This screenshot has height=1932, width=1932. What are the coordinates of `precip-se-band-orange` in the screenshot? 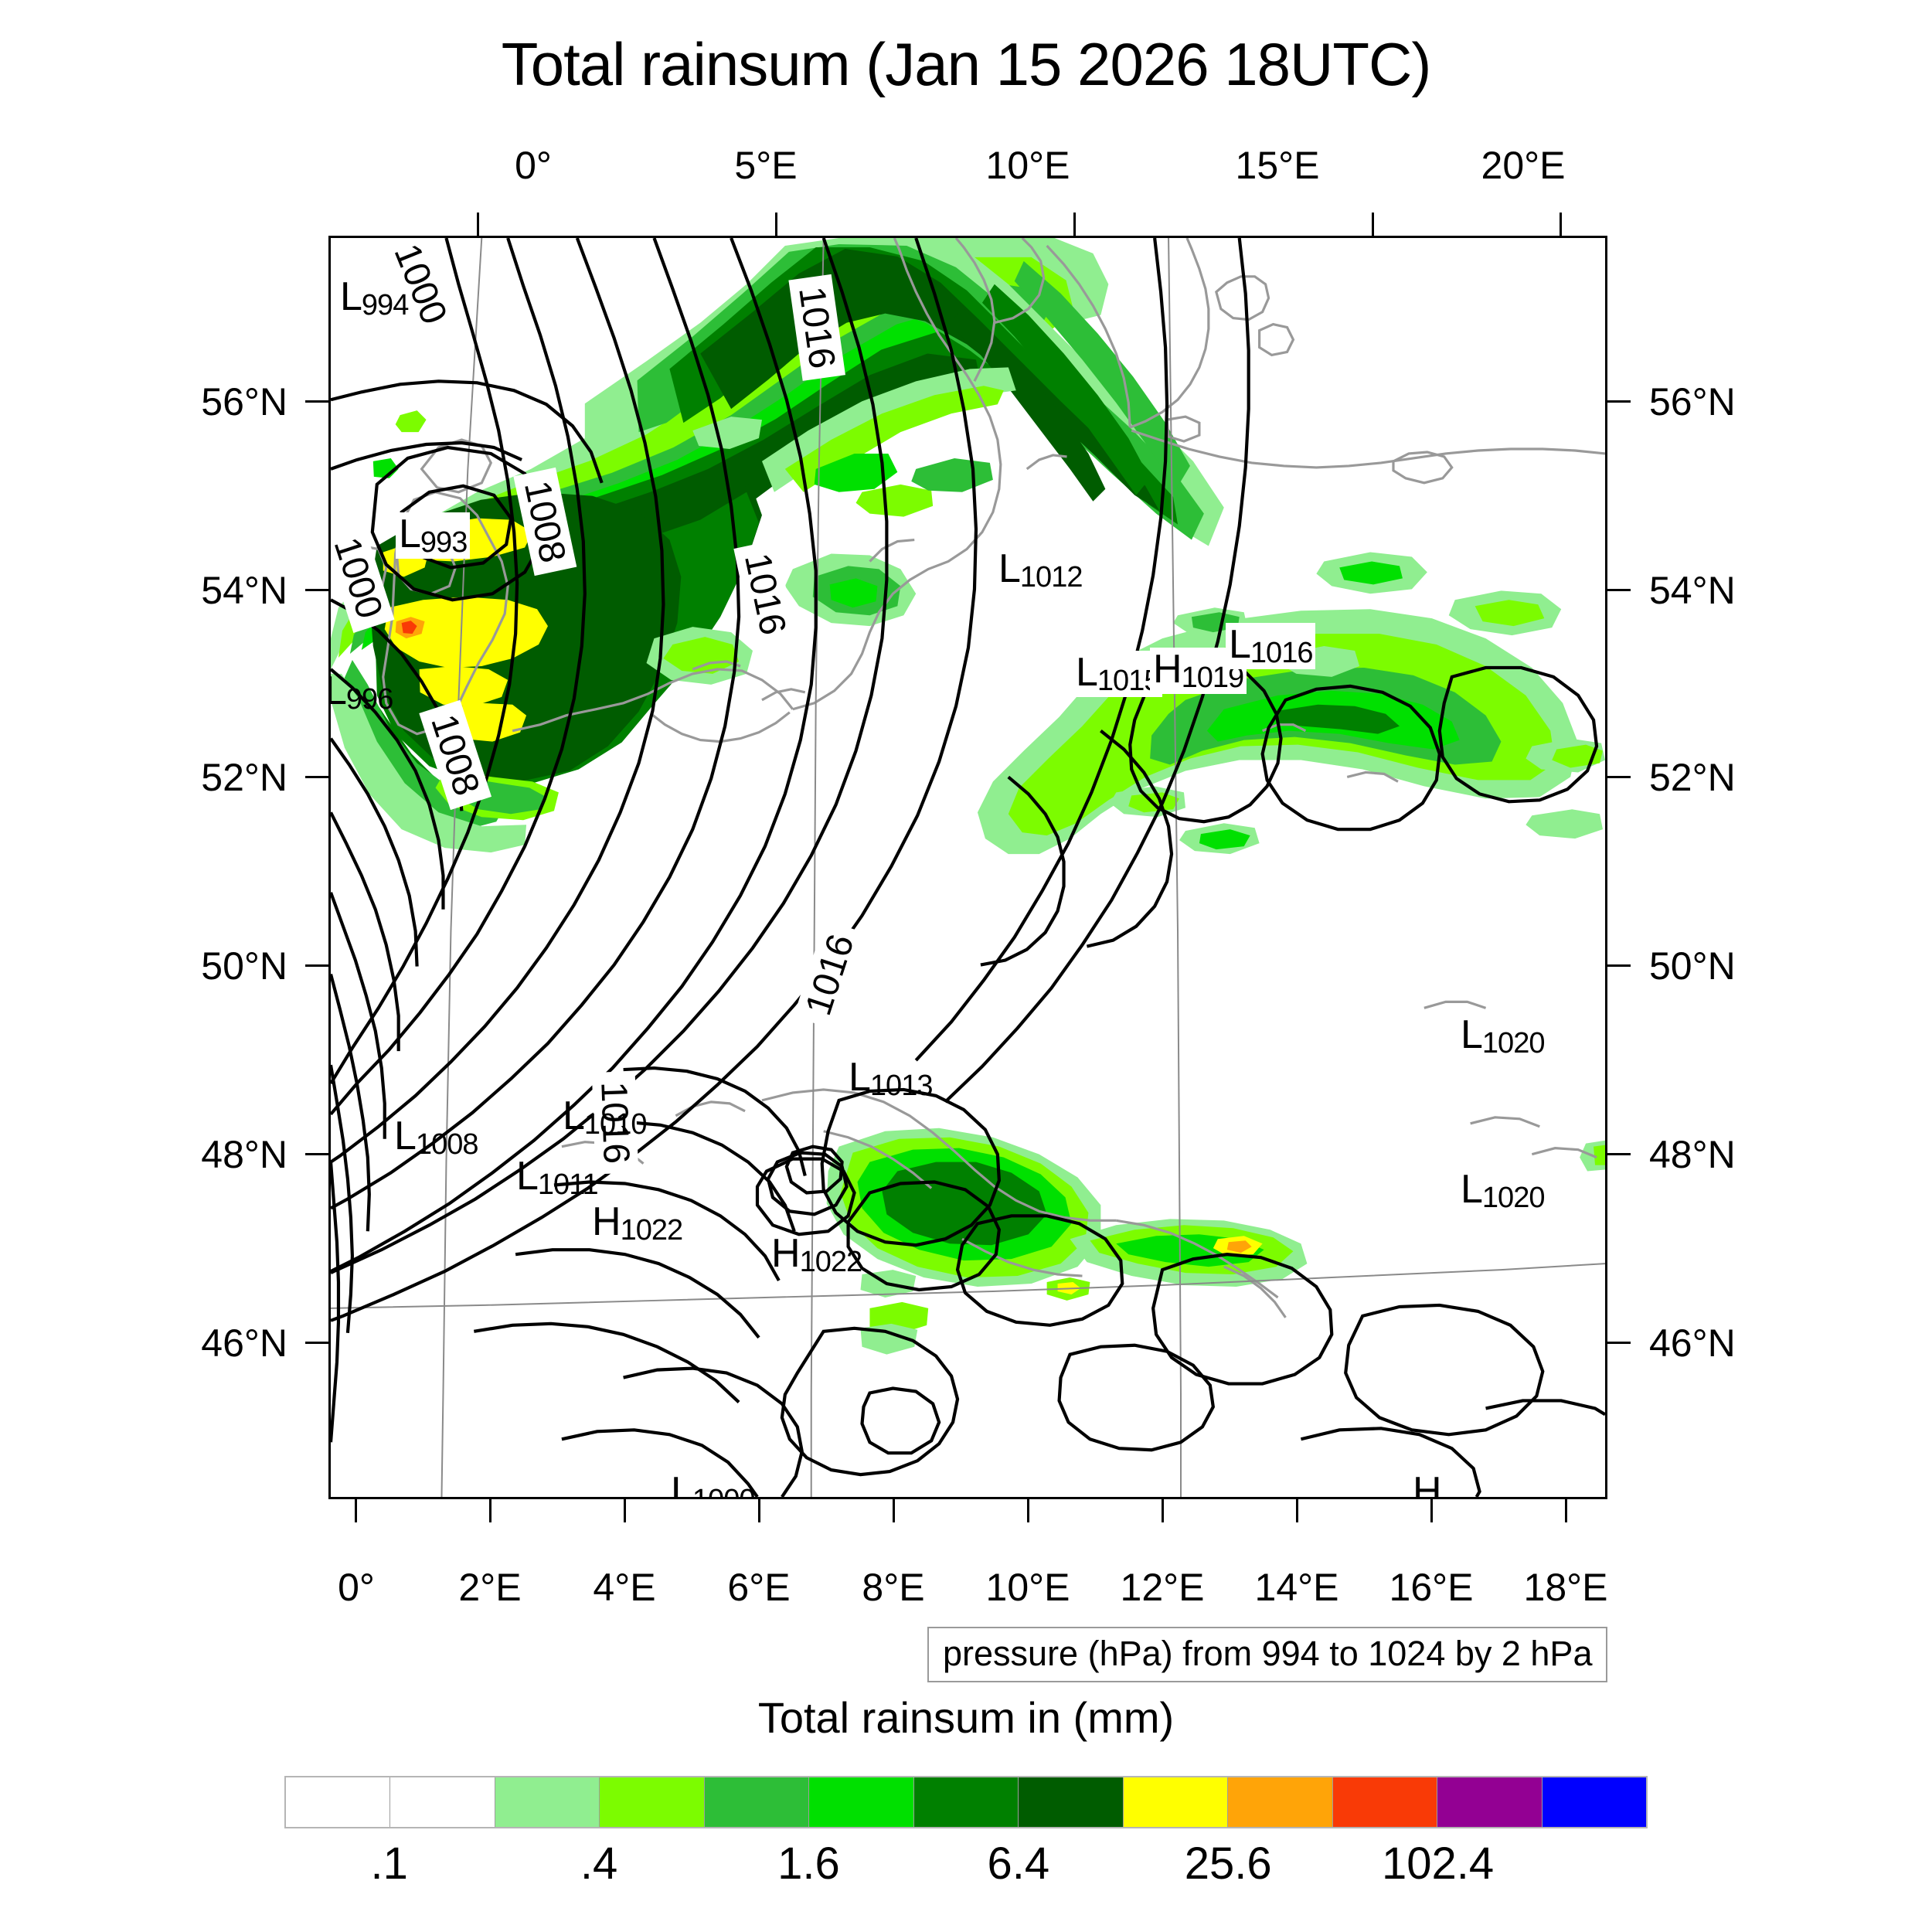 It's located at (1239, 1247).